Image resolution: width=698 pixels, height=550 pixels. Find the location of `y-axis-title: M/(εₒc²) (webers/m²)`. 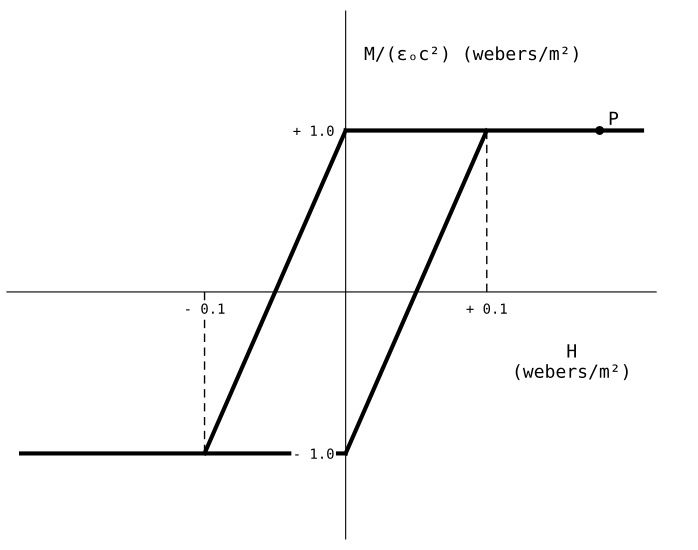

y-axis-title: M/(εₒc²) (webers/m²) is located at coordinates (471, 54).